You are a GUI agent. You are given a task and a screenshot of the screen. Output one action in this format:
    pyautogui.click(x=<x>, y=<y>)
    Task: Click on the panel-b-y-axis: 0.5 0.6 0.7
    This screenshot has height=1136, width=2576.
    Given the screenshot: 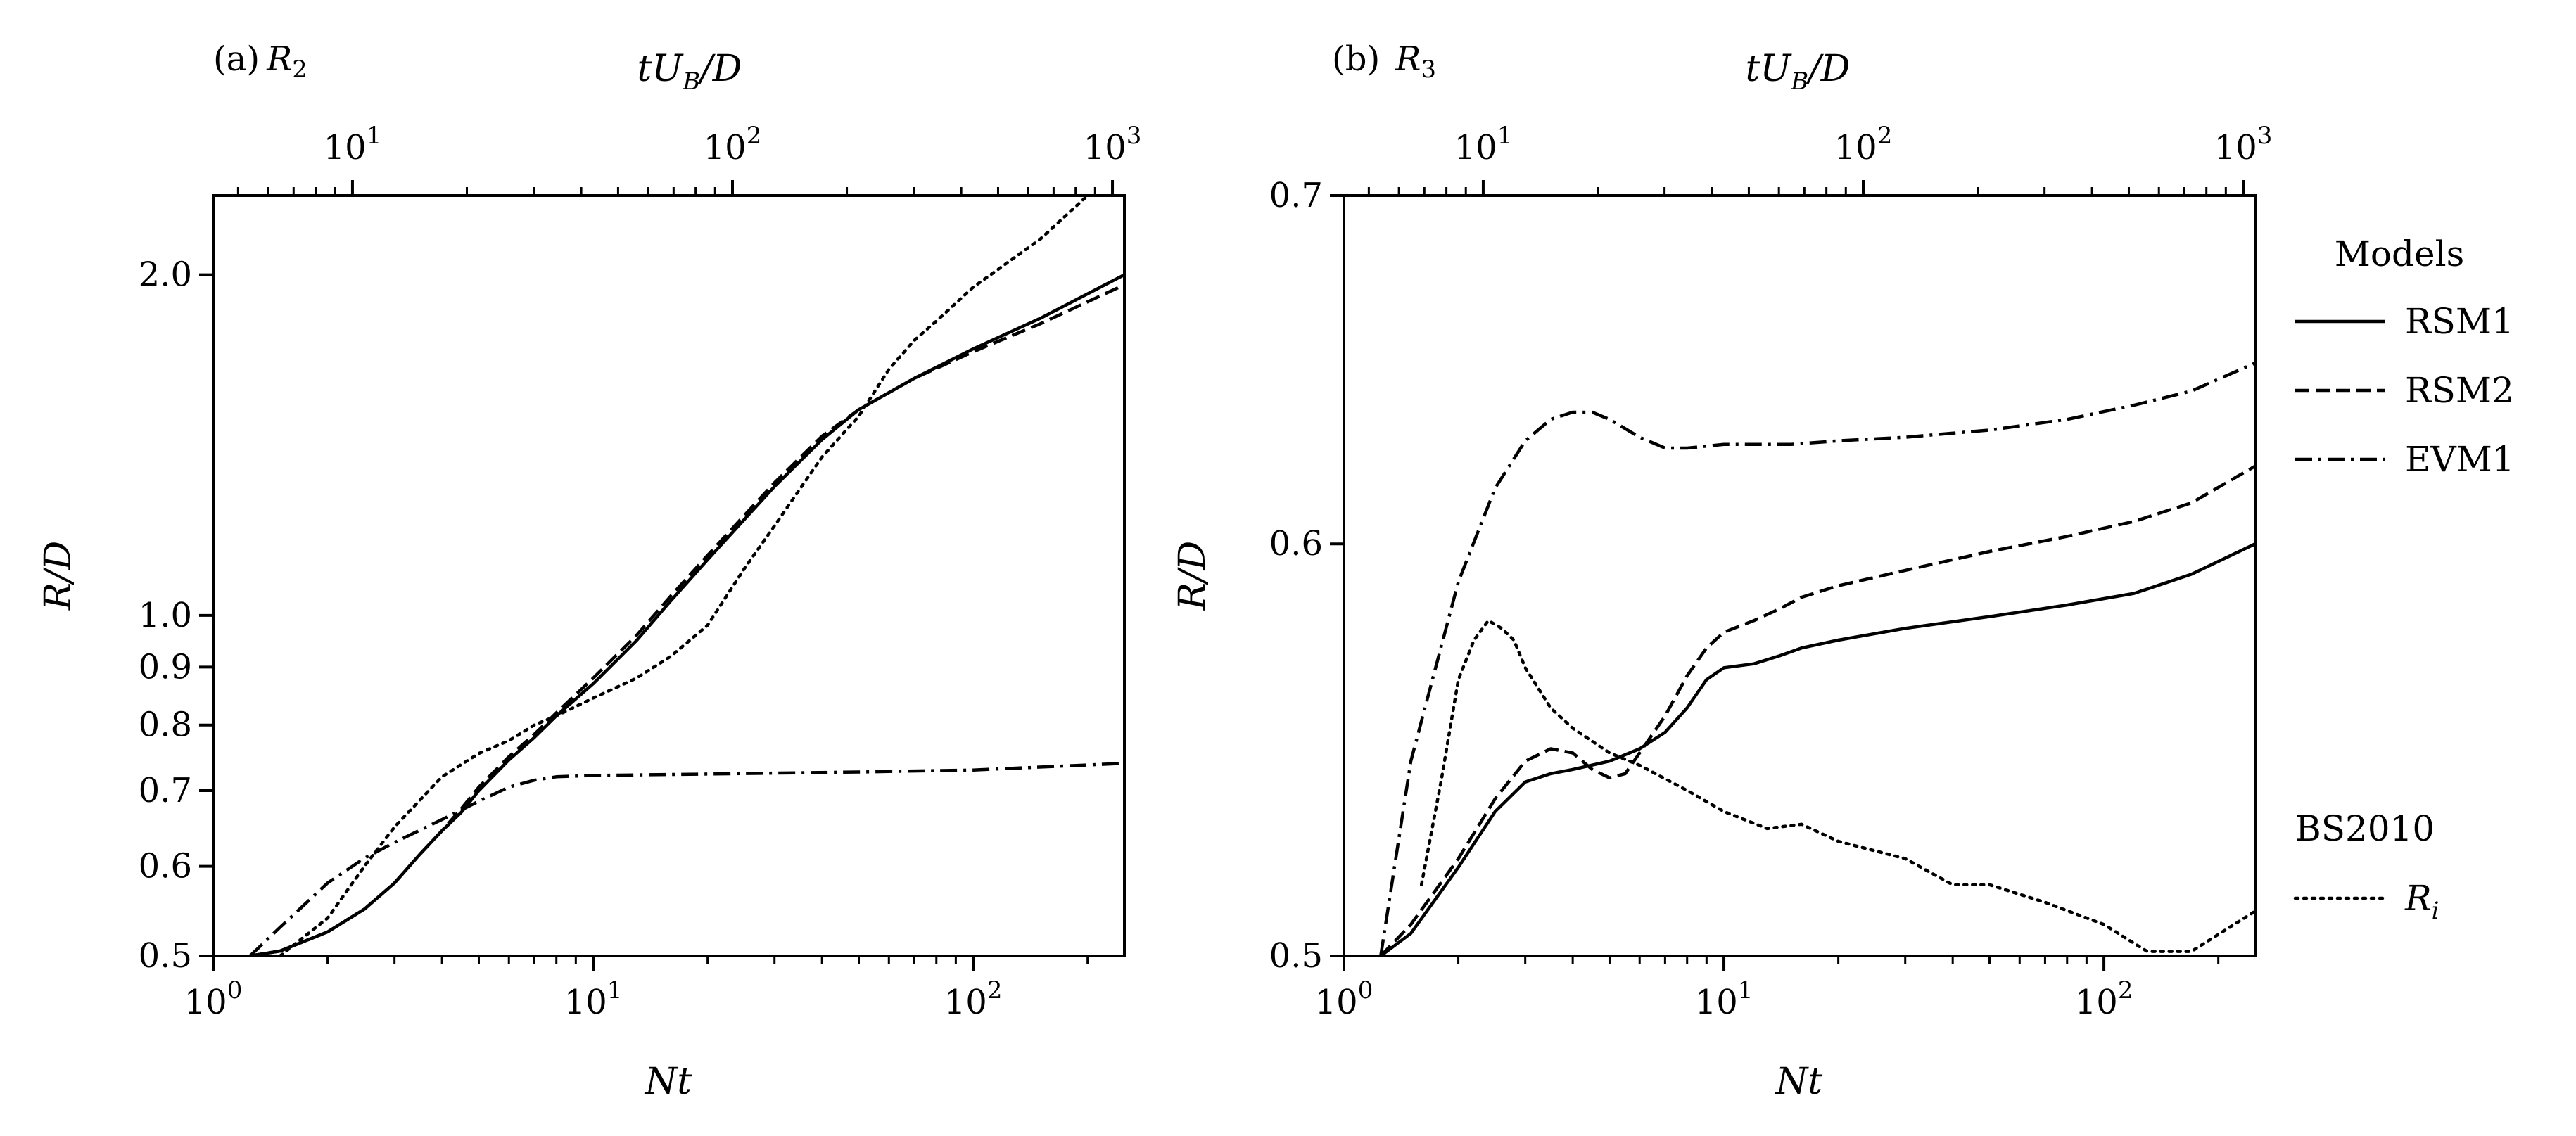 What is the action you would take?
    pyautogui.click(x=1306, y=576)
    